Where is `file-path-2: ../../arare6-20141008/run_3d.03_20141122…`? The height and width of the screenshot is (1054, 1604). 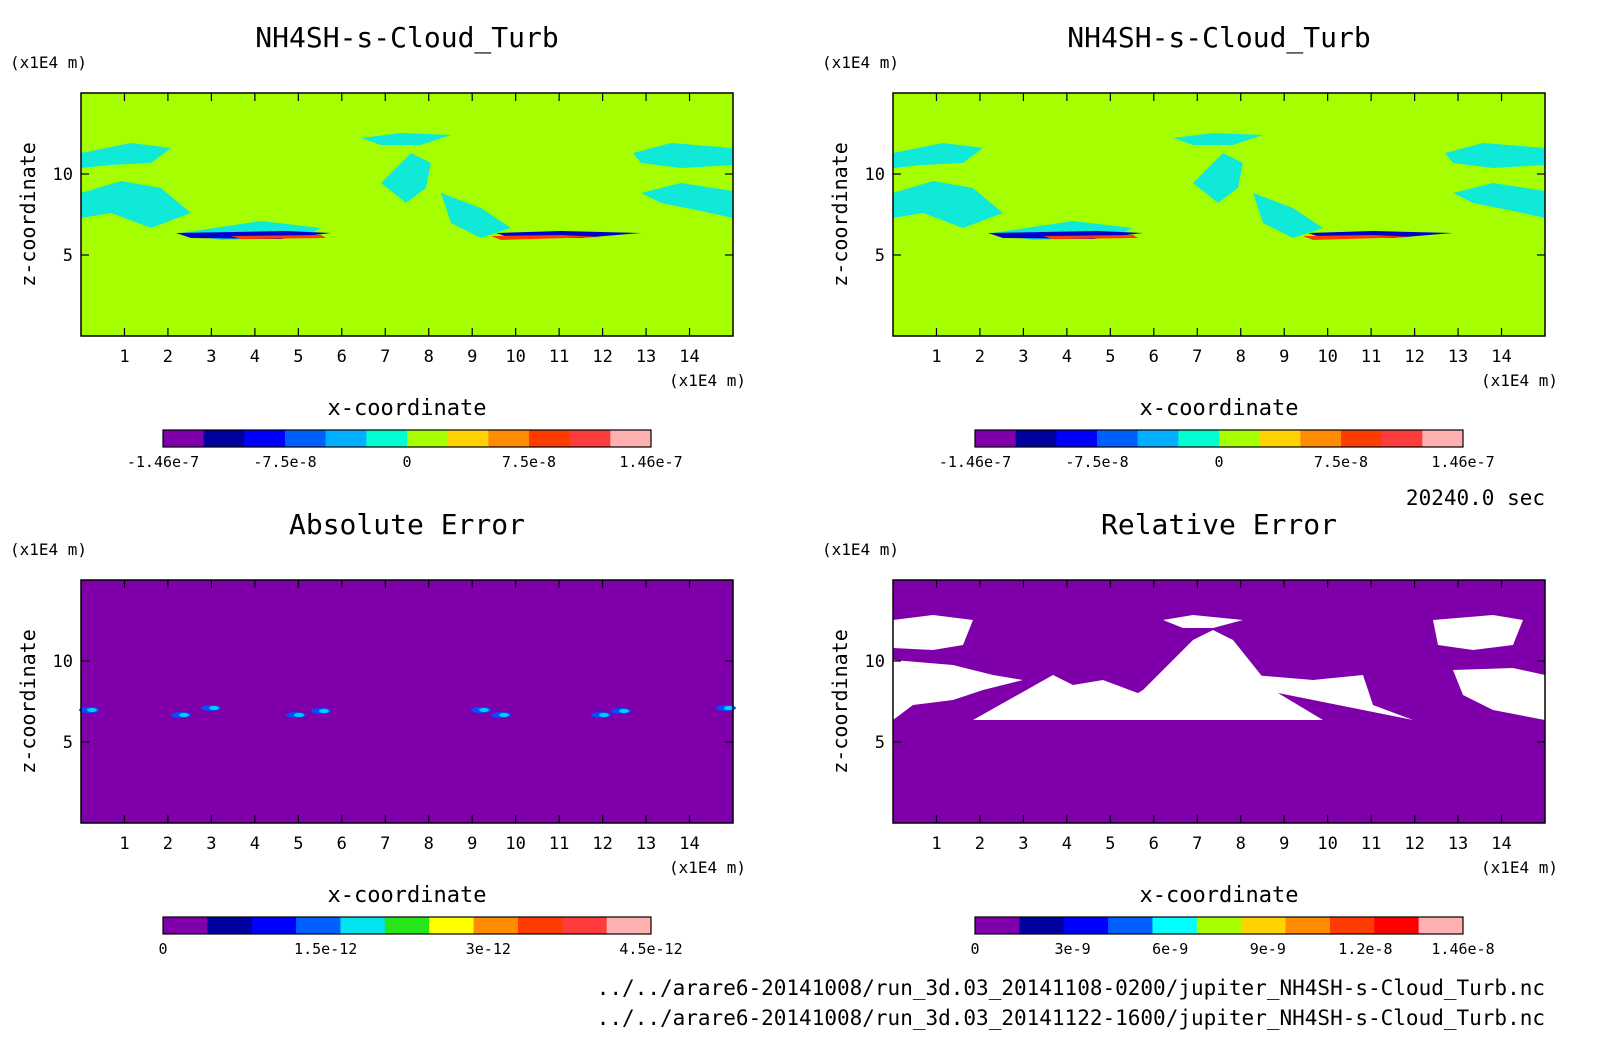
file-path-2: ../../arare6-20141008/run_3d.03_20141122… is located at coordinates (1071, 1018).